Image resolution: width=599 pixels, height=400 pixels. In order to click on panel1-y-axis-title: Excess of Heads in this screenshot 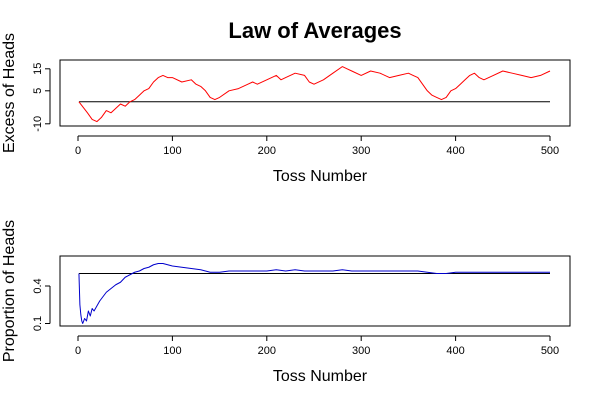, I will do `click(9, 93)`.